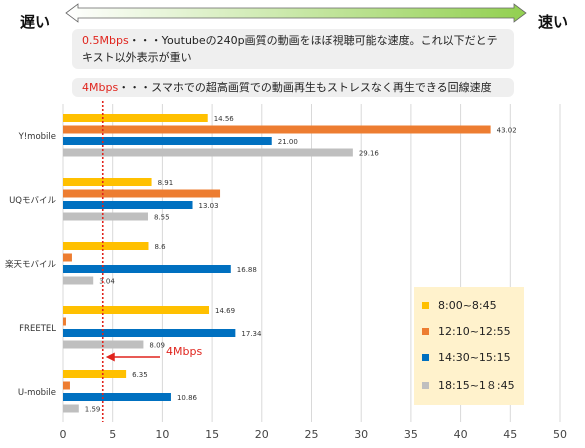  What do you see at coordinates (212, 434) in the screenshot?
I see `x-tick-label: 15` at bounding box center [212, 434].